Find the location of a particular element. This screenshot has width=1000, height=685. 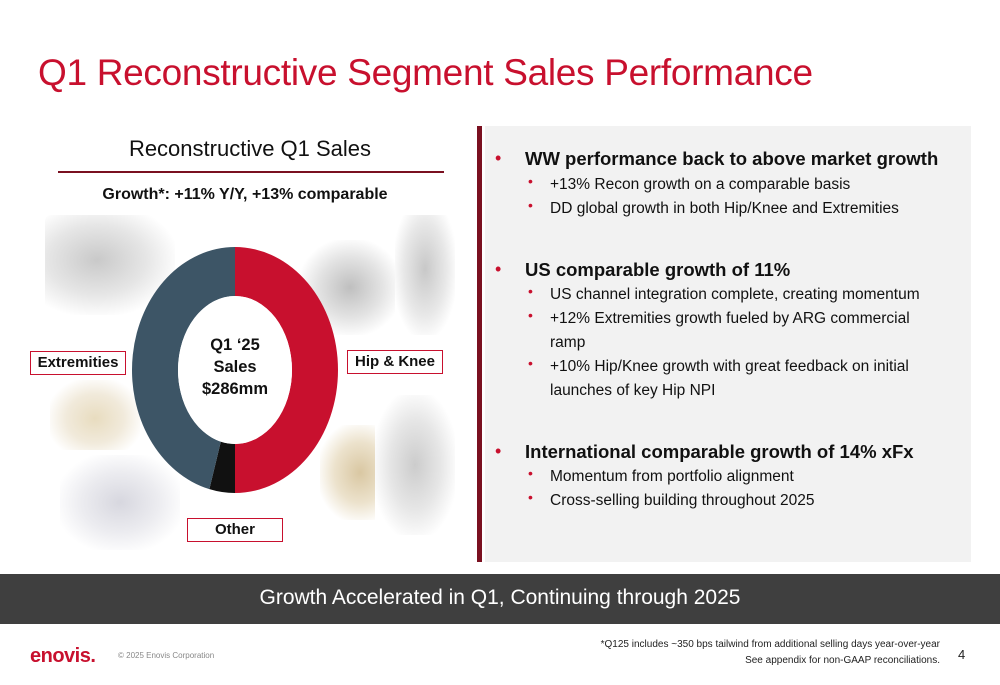

donut-hole is located at coordinates (235, 370).